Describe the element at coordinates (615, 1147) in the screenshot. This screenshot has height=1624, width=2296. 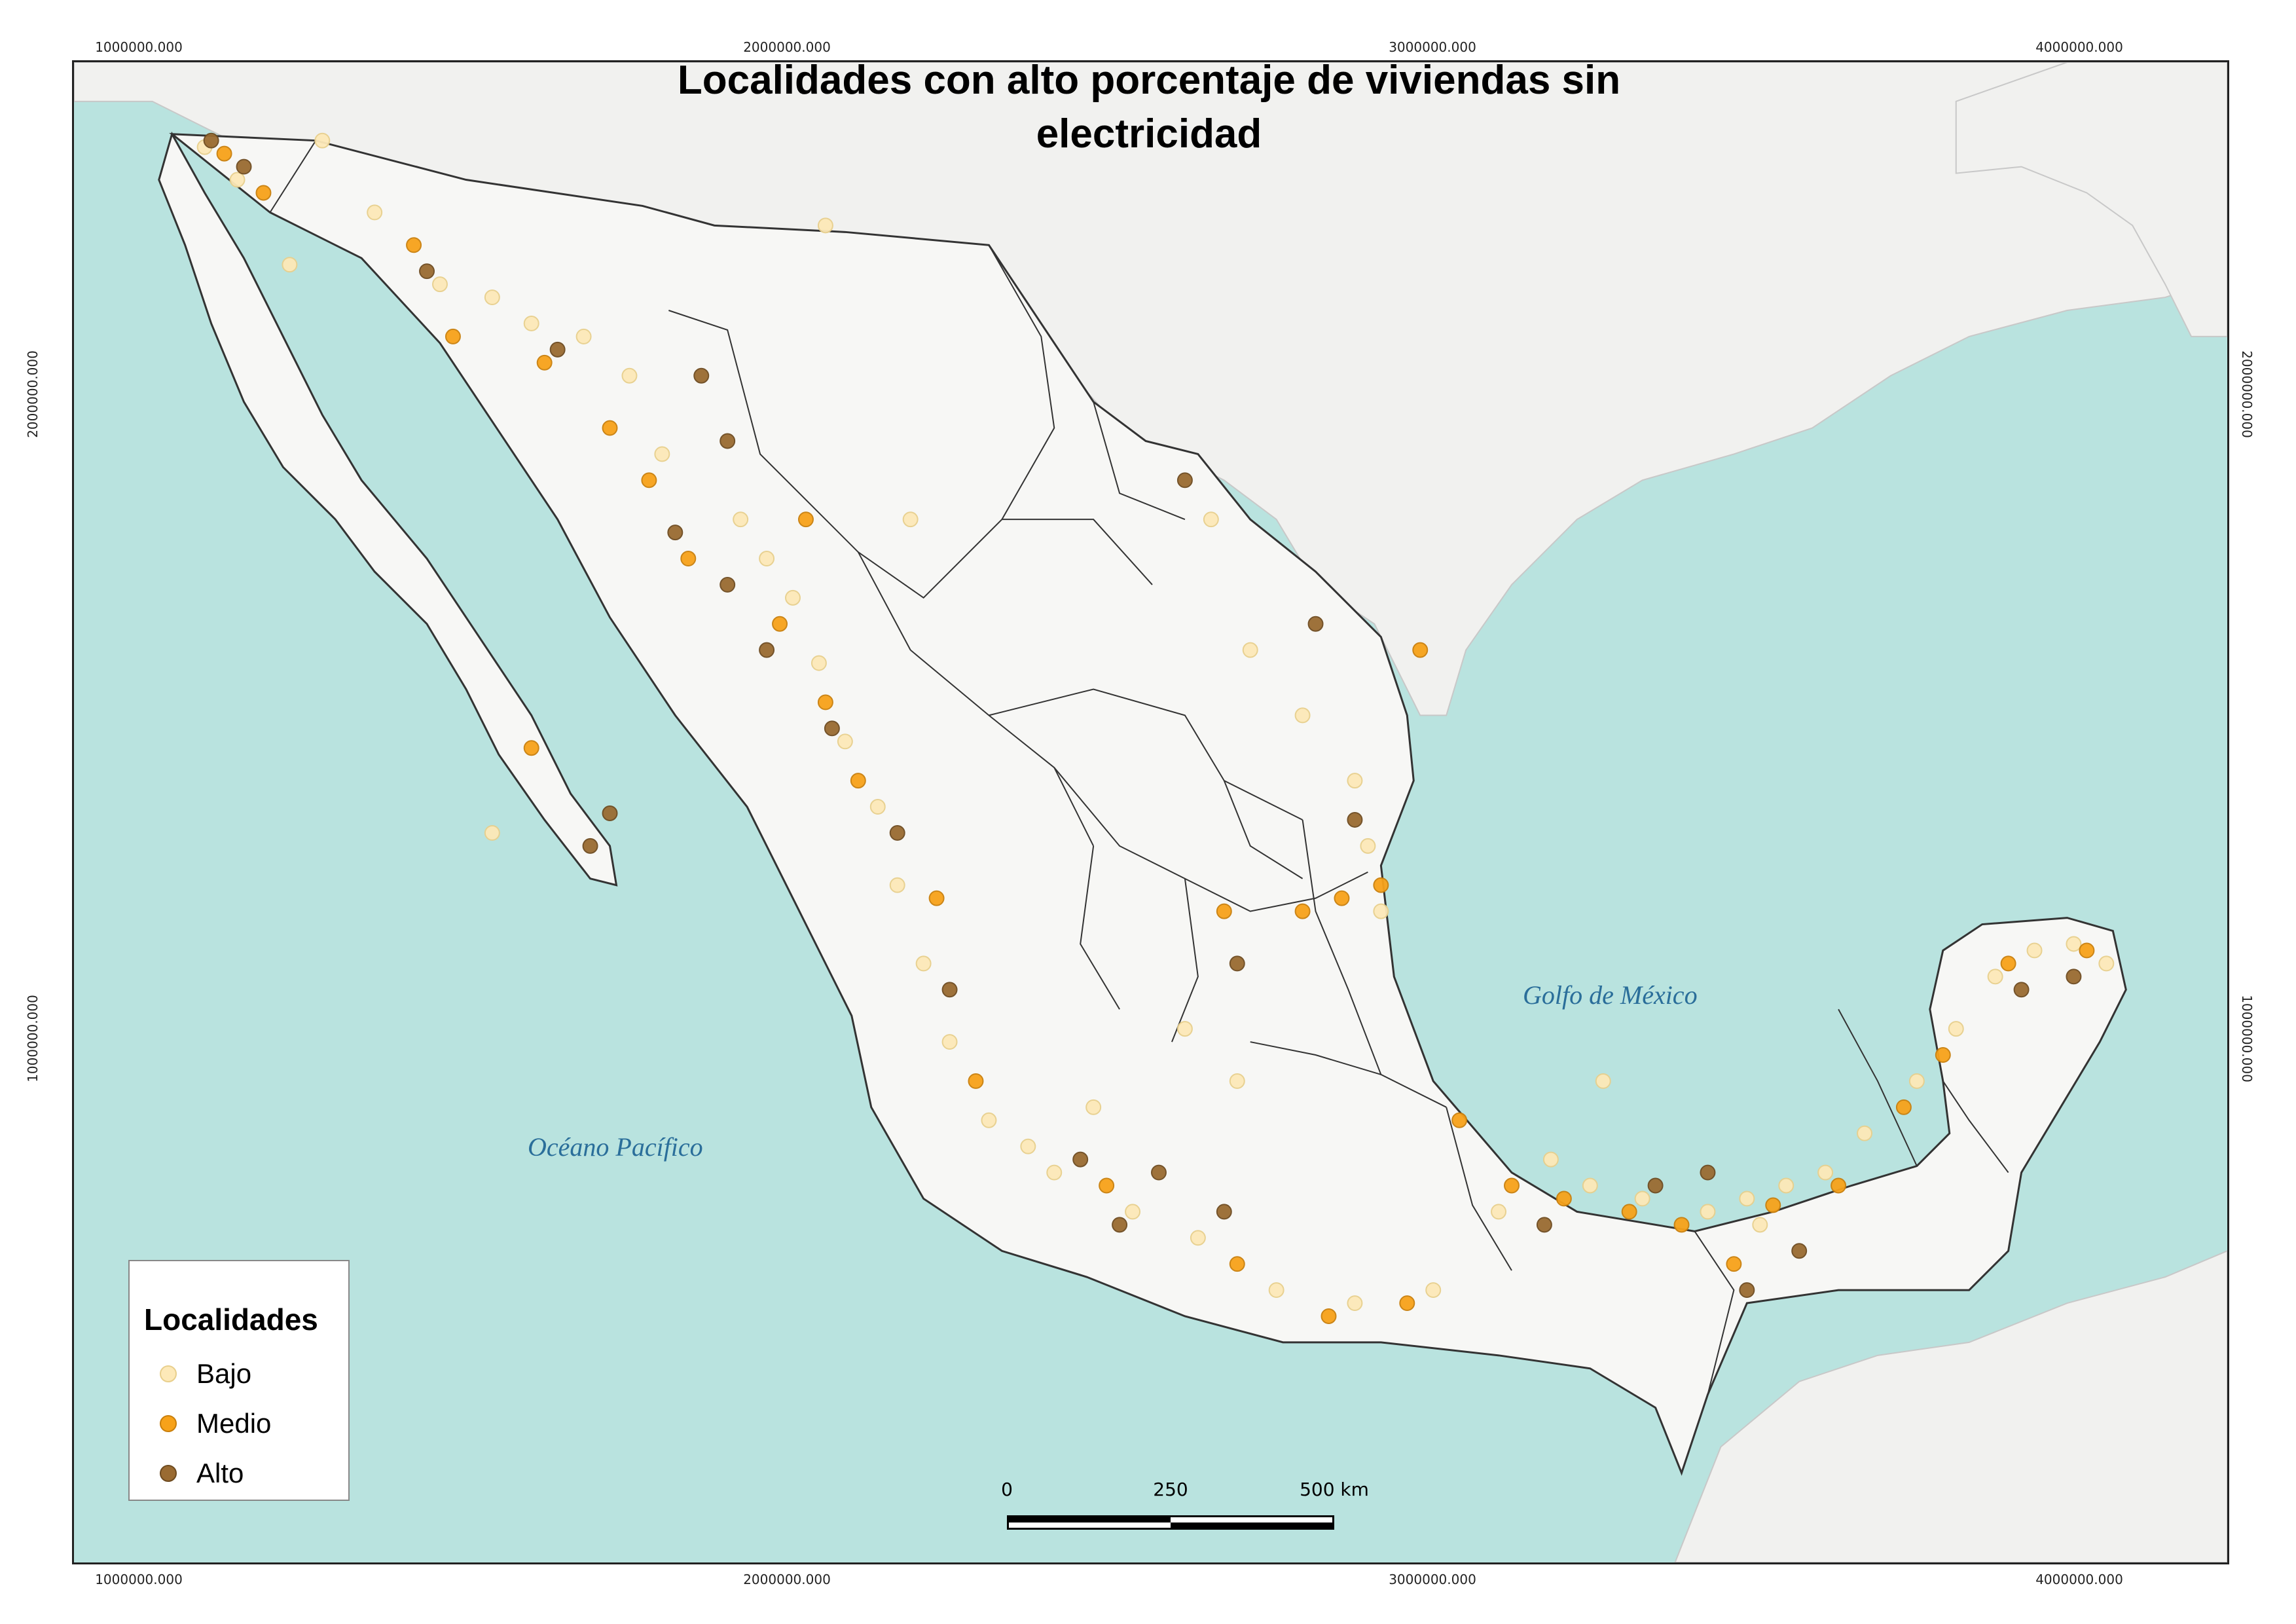
I see `pacific-ocean-label: Océano Pacífico` at that location.